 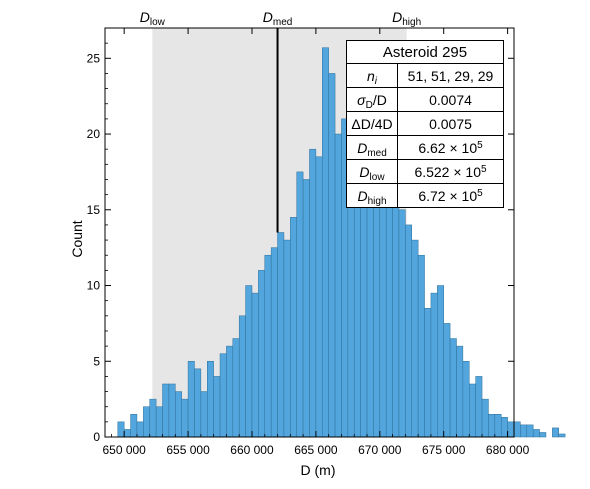 I want to click on x-axis-title: D (m), so click(x=318, y=470).